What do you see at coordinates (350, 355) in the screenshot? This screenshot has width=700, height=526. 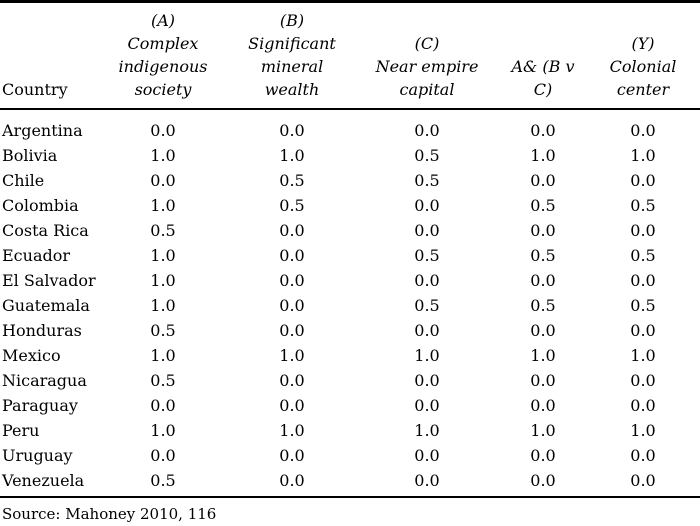 I see `table-row: Mexico 1.0 1.0 1.0 1.0 1.0` at bounding box center [350, 355].